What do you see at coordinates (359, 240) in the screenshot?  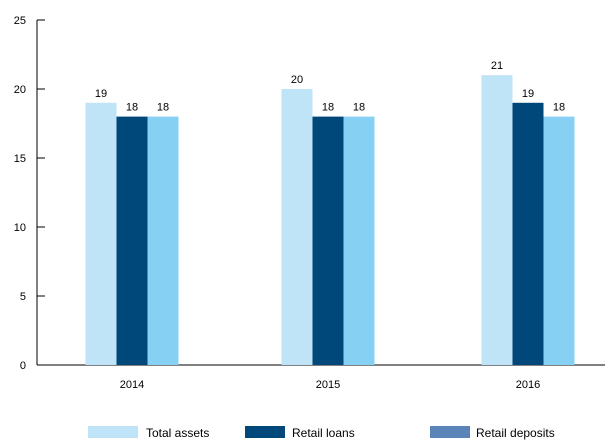 I see `bar-retail-deposits-2015` at bounding box center [359, 240].